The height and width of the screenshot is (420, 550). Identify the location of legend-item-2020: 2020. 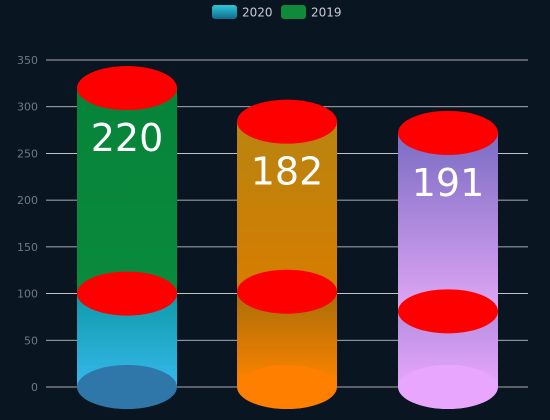
(242, 12).